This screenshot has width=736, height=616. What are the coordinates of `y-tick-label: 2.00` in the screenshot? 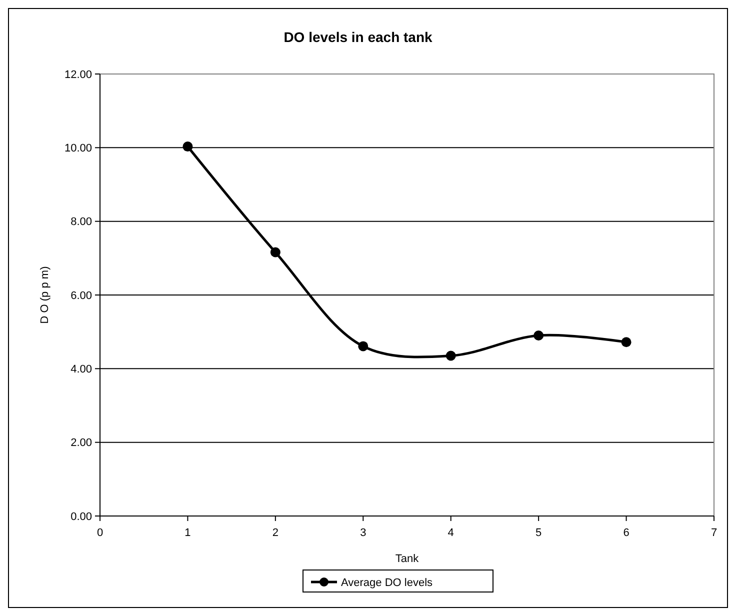 It's located at (81, 443).